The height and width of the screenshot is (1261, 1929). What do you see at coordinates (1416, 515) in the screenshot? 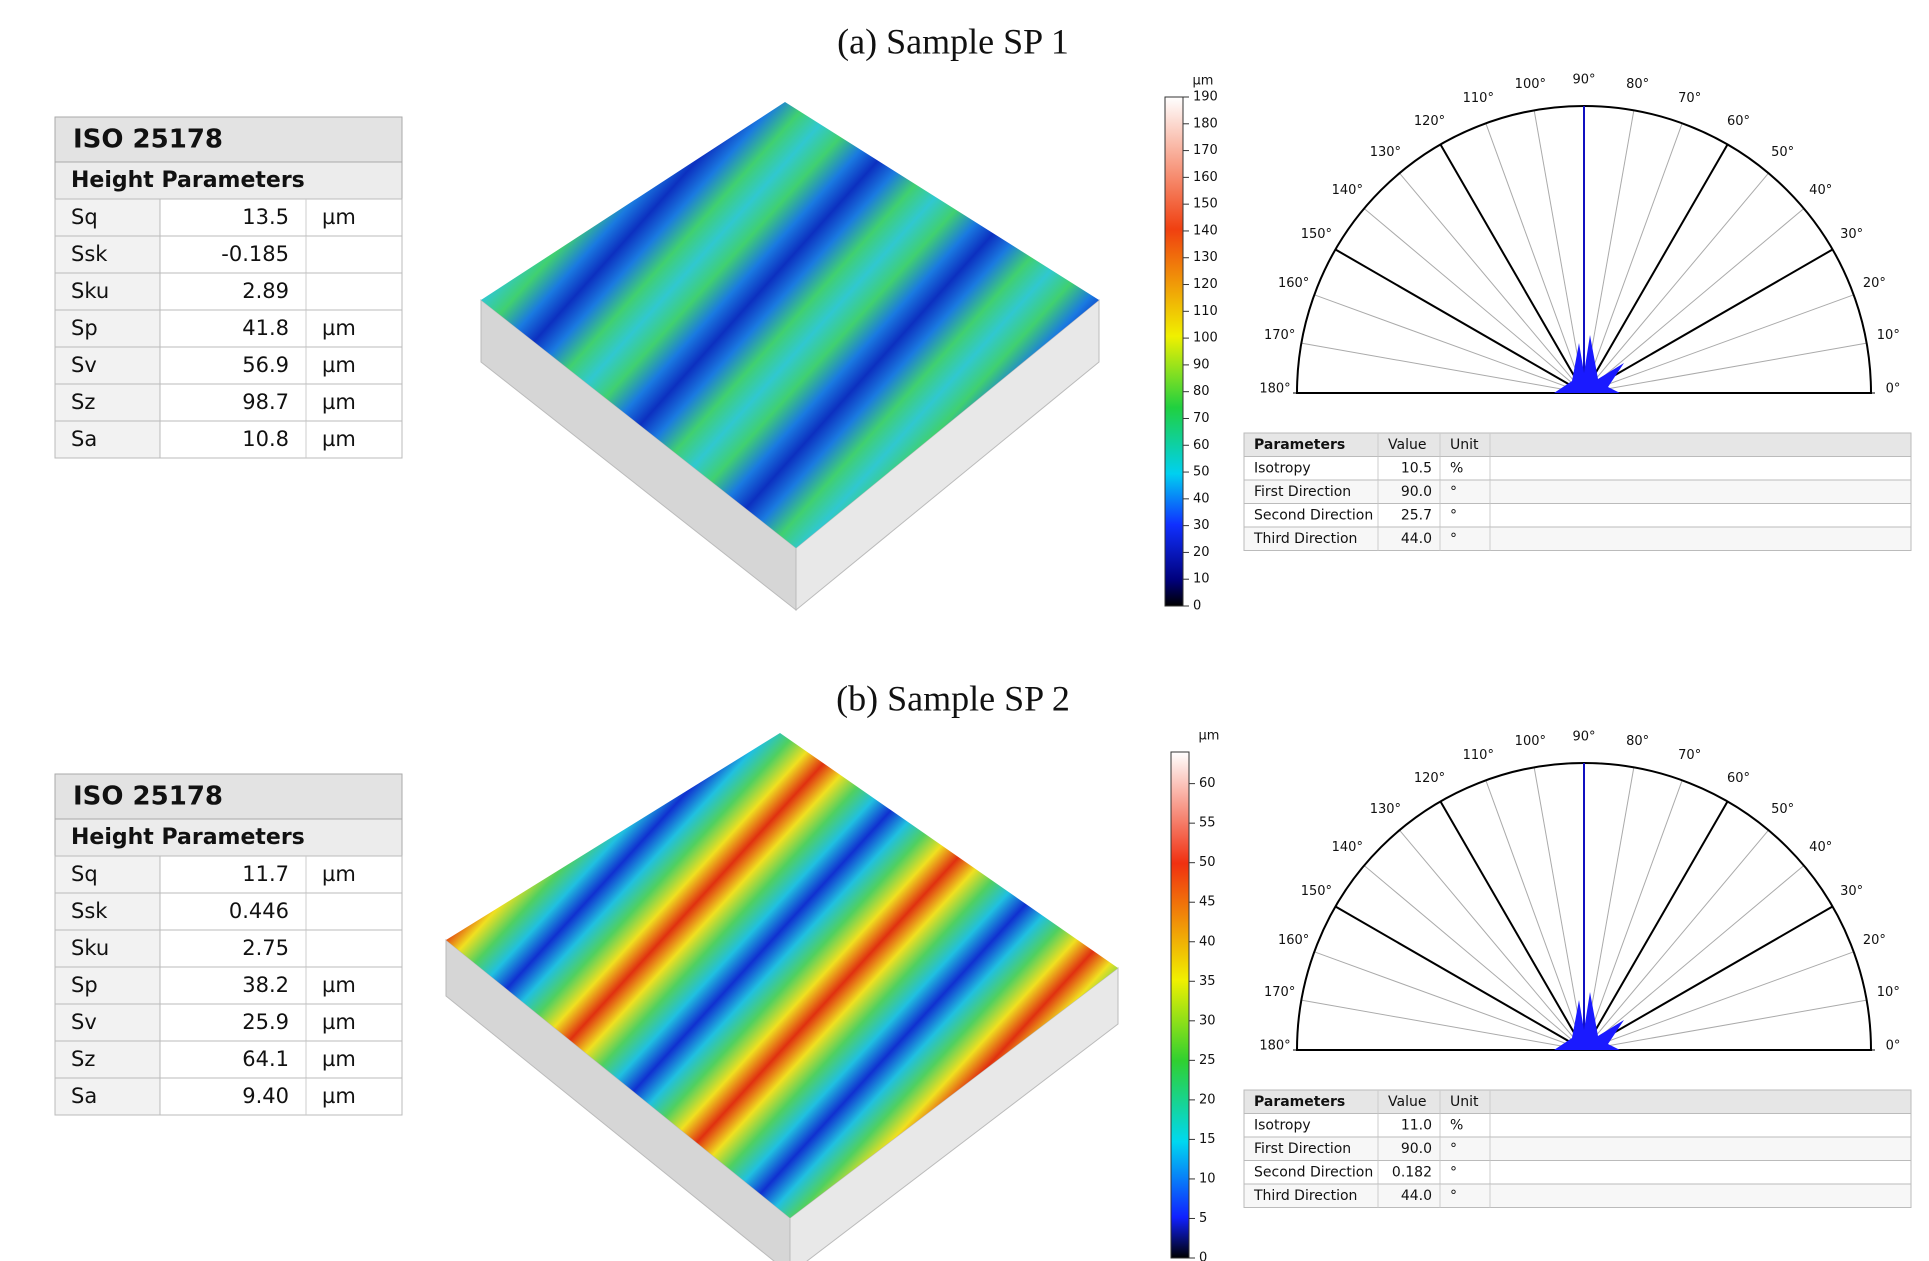
I see `params-cell: 25.7` at bounding box center [1416, 515].